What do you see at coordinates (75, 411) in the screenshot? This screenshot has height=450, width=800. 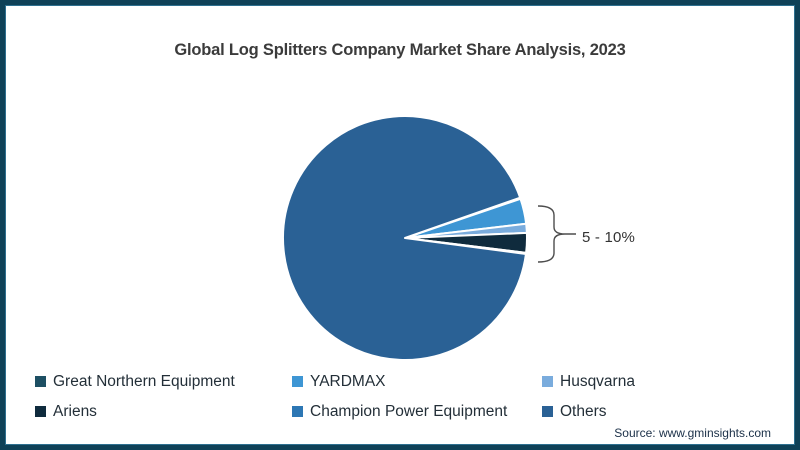 I see `legend-label: Ariens` at bounding box center [75, 411].